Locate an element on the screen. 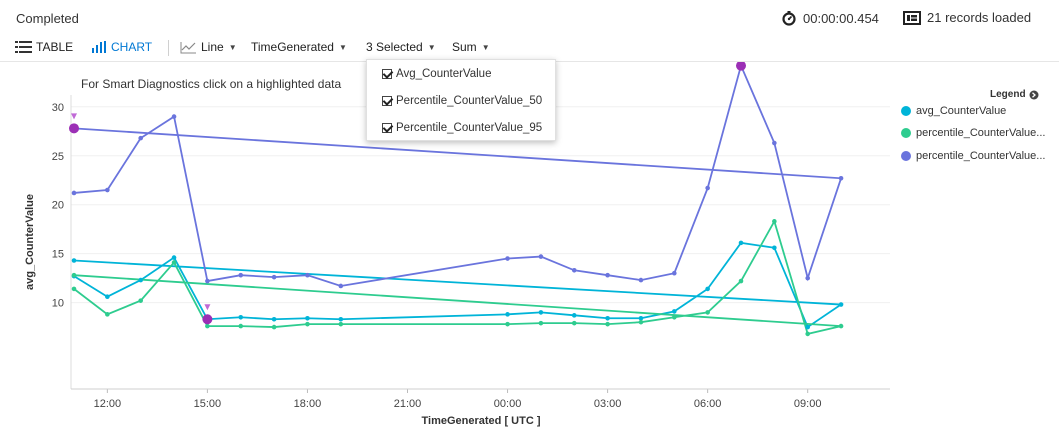  x-axis-ticks: 12:00 15:00 18:00 21:00 00:00 03:00 06:00 09:00 is located at coordinates (457, 399).